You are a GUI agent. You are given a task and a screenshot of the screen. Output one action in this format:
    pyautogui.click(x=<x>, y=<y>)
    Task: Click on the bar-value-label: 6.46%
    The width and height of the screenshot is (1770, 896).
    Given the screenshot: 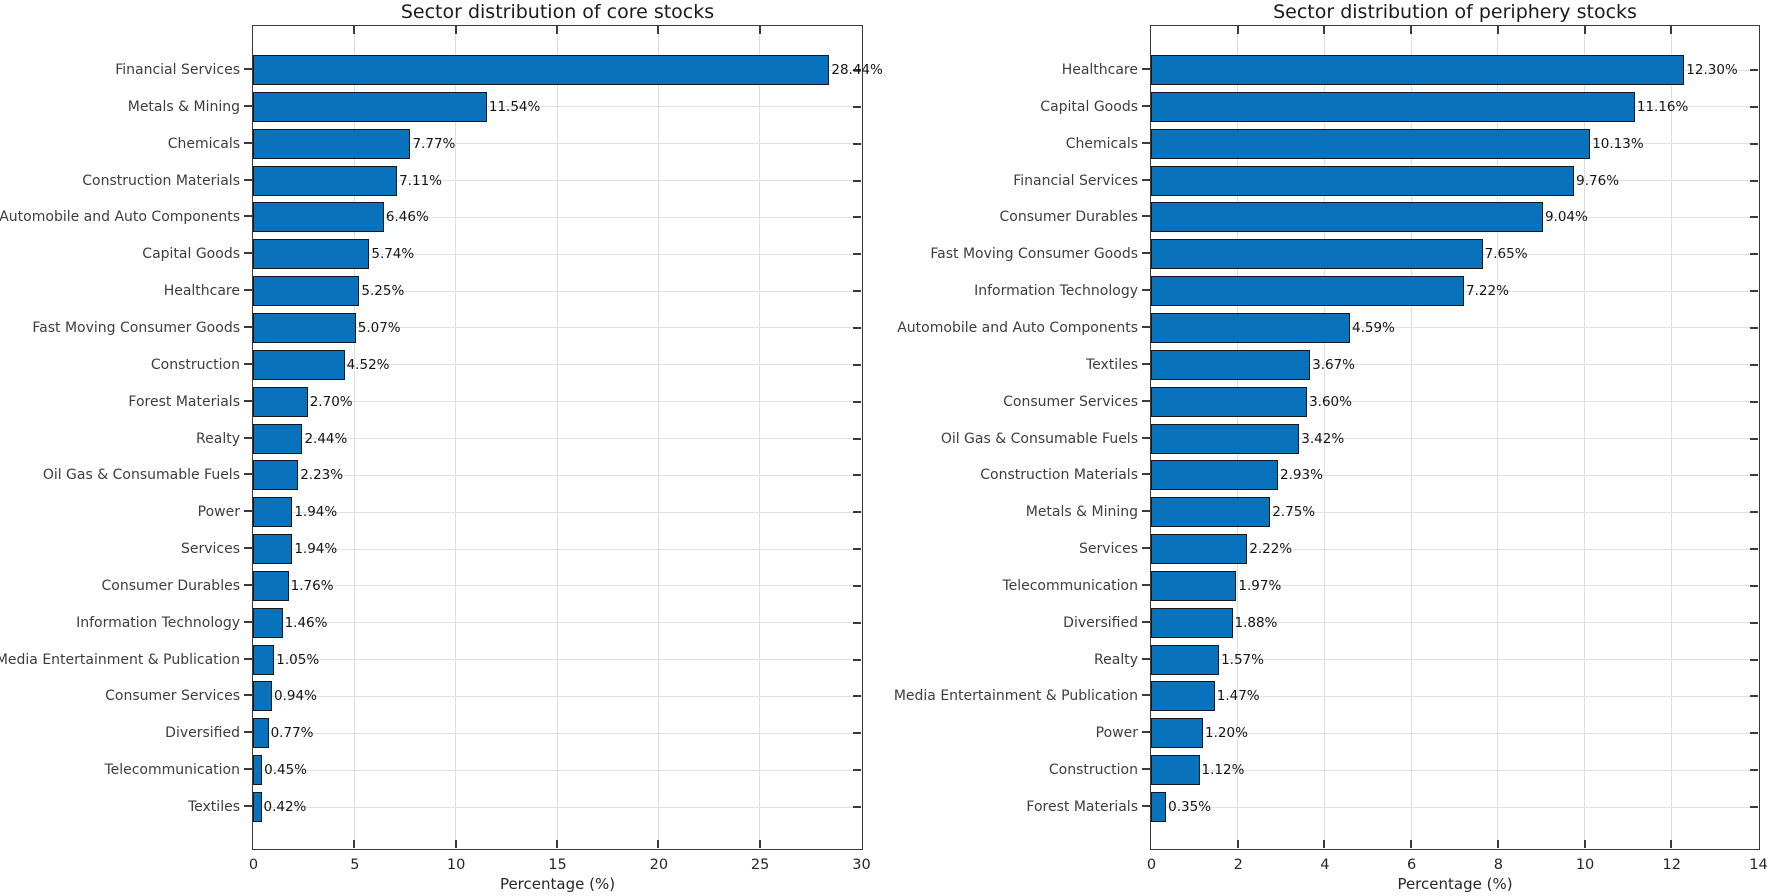 What is the action you would take?
    pyautogui.click(x=407, y=217)
    